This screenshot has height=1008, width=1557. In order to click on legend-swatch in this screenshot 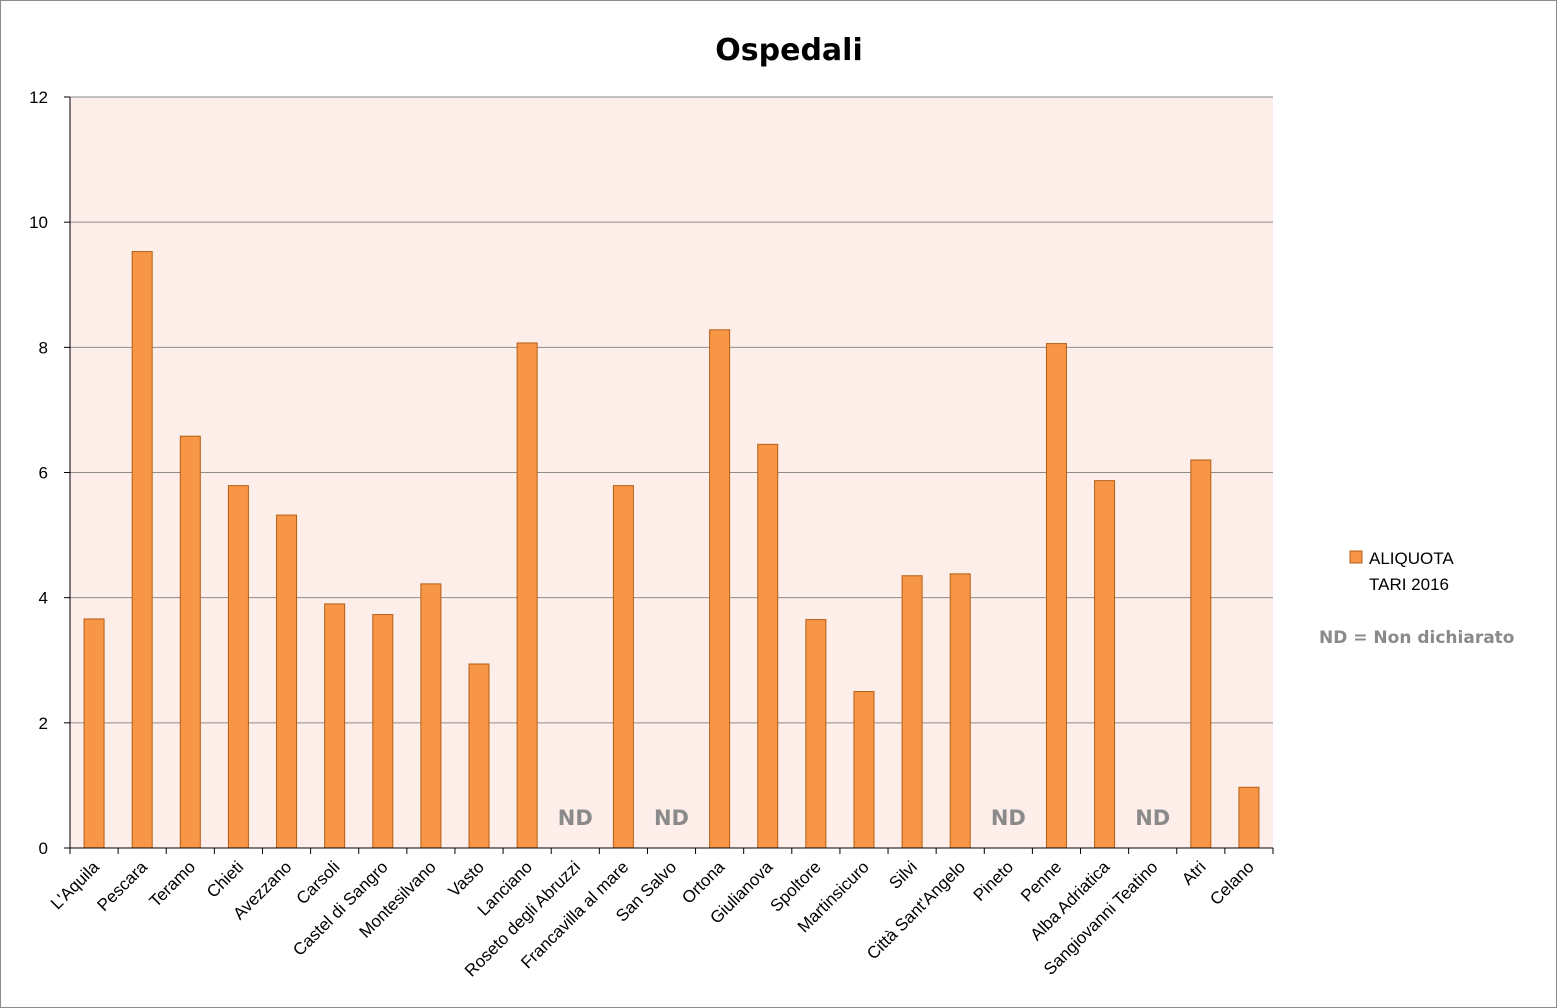, I will do `click(1356, 557)`.